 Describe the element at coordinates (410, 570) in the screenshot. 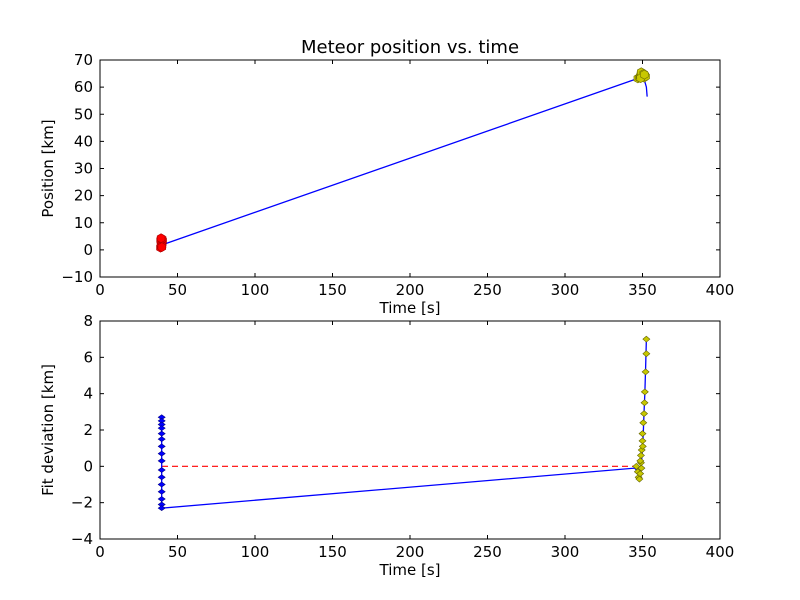

I see `bottom-x-axis-label: Time [s]` at that location.